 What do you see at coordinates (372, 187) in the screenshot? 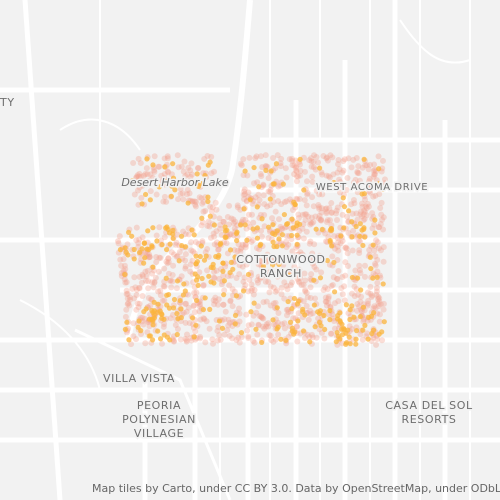
I see `place-label-line: WEST ACOMA DRIVE` at bounding box center [372, 187].